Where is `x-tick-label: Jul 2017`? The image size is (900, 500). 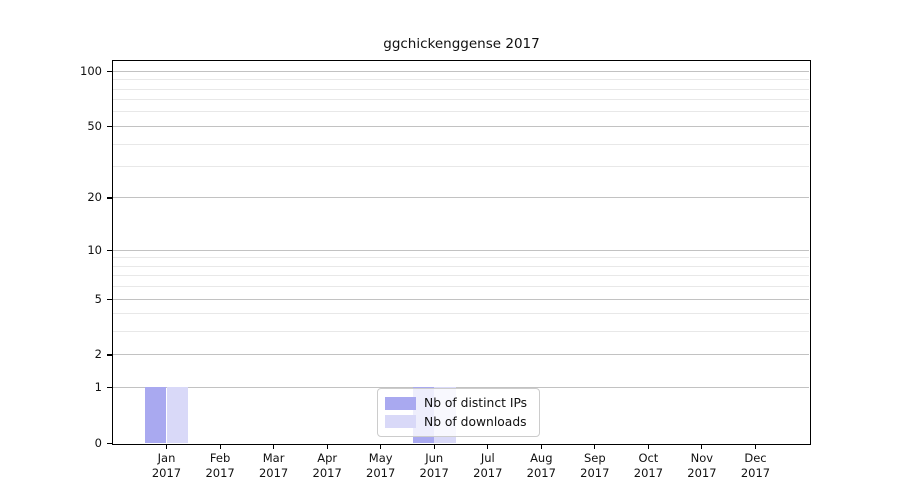 x-tick-label: Jul 2017 is located at coordinates (488, 465).